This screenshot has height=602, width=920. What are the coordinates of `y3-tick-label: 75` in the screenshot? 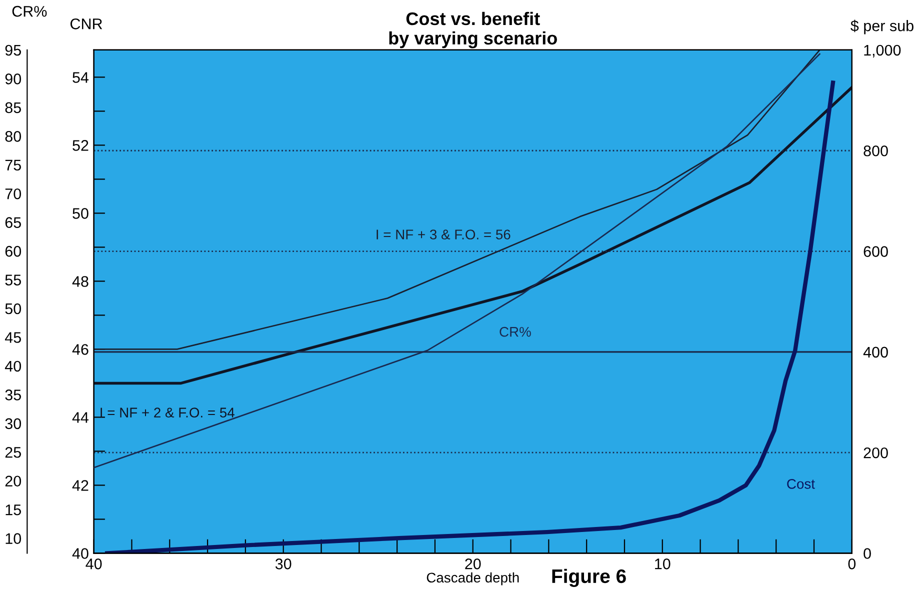 It's located at (13, 165).